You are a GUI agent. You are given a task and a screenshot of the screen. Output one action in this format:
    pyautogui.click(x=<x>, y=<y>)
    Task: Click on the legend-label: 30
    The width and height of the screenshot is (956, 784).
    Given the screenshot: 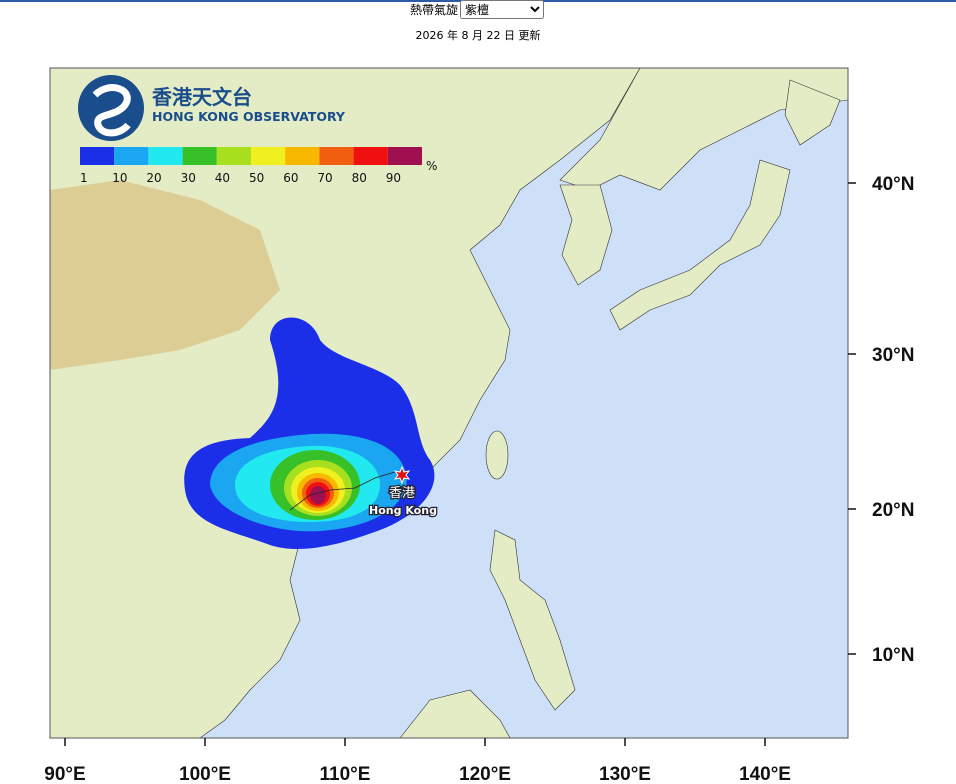 What is the action you would take?
    pyautogui.click(x=188, y=178)
    